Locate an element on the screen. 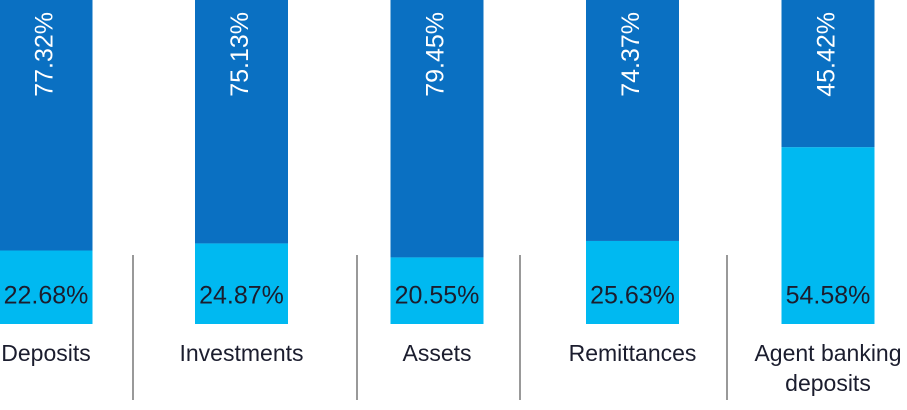  category-label: Agent banking deposits is located at coordinates (828, 368).